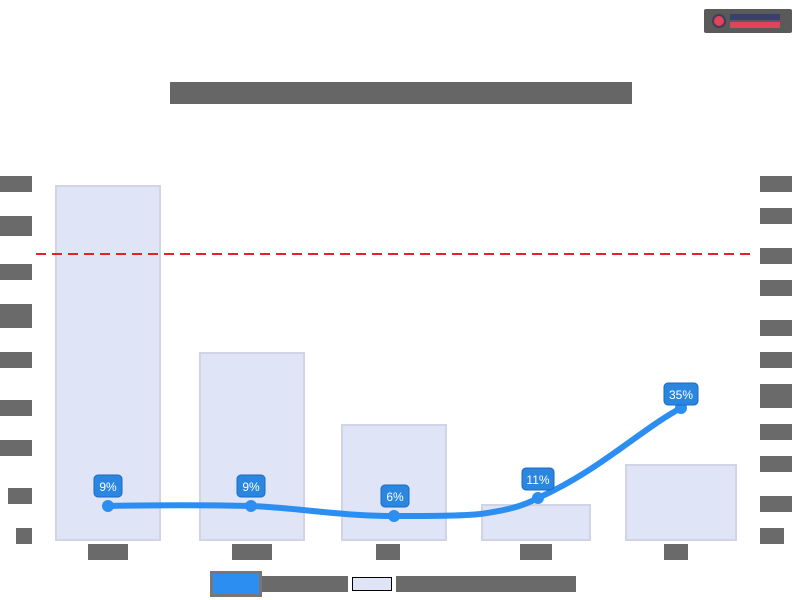 Image resolution: width=800 pixels, height=600 pixels. Describe the element at coordinates (372, 584) in the screenshot. I see `legend-swatch-bar` at that location.